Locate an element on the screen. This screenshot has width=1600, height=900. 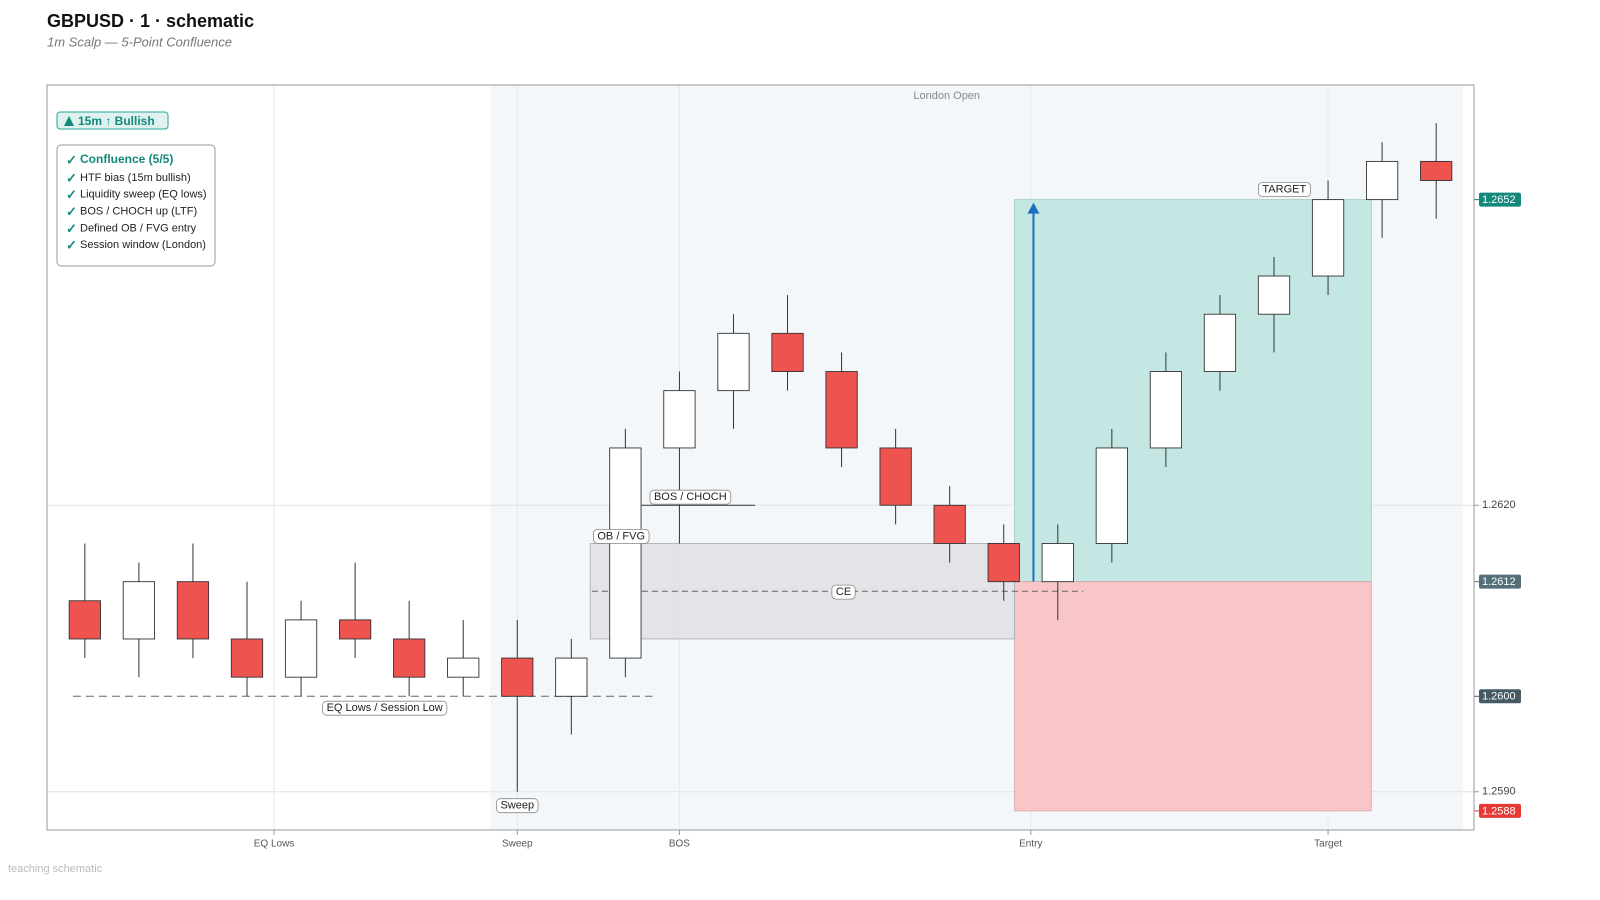
x-tick-label: Target is located at coordinates (1328, 844).